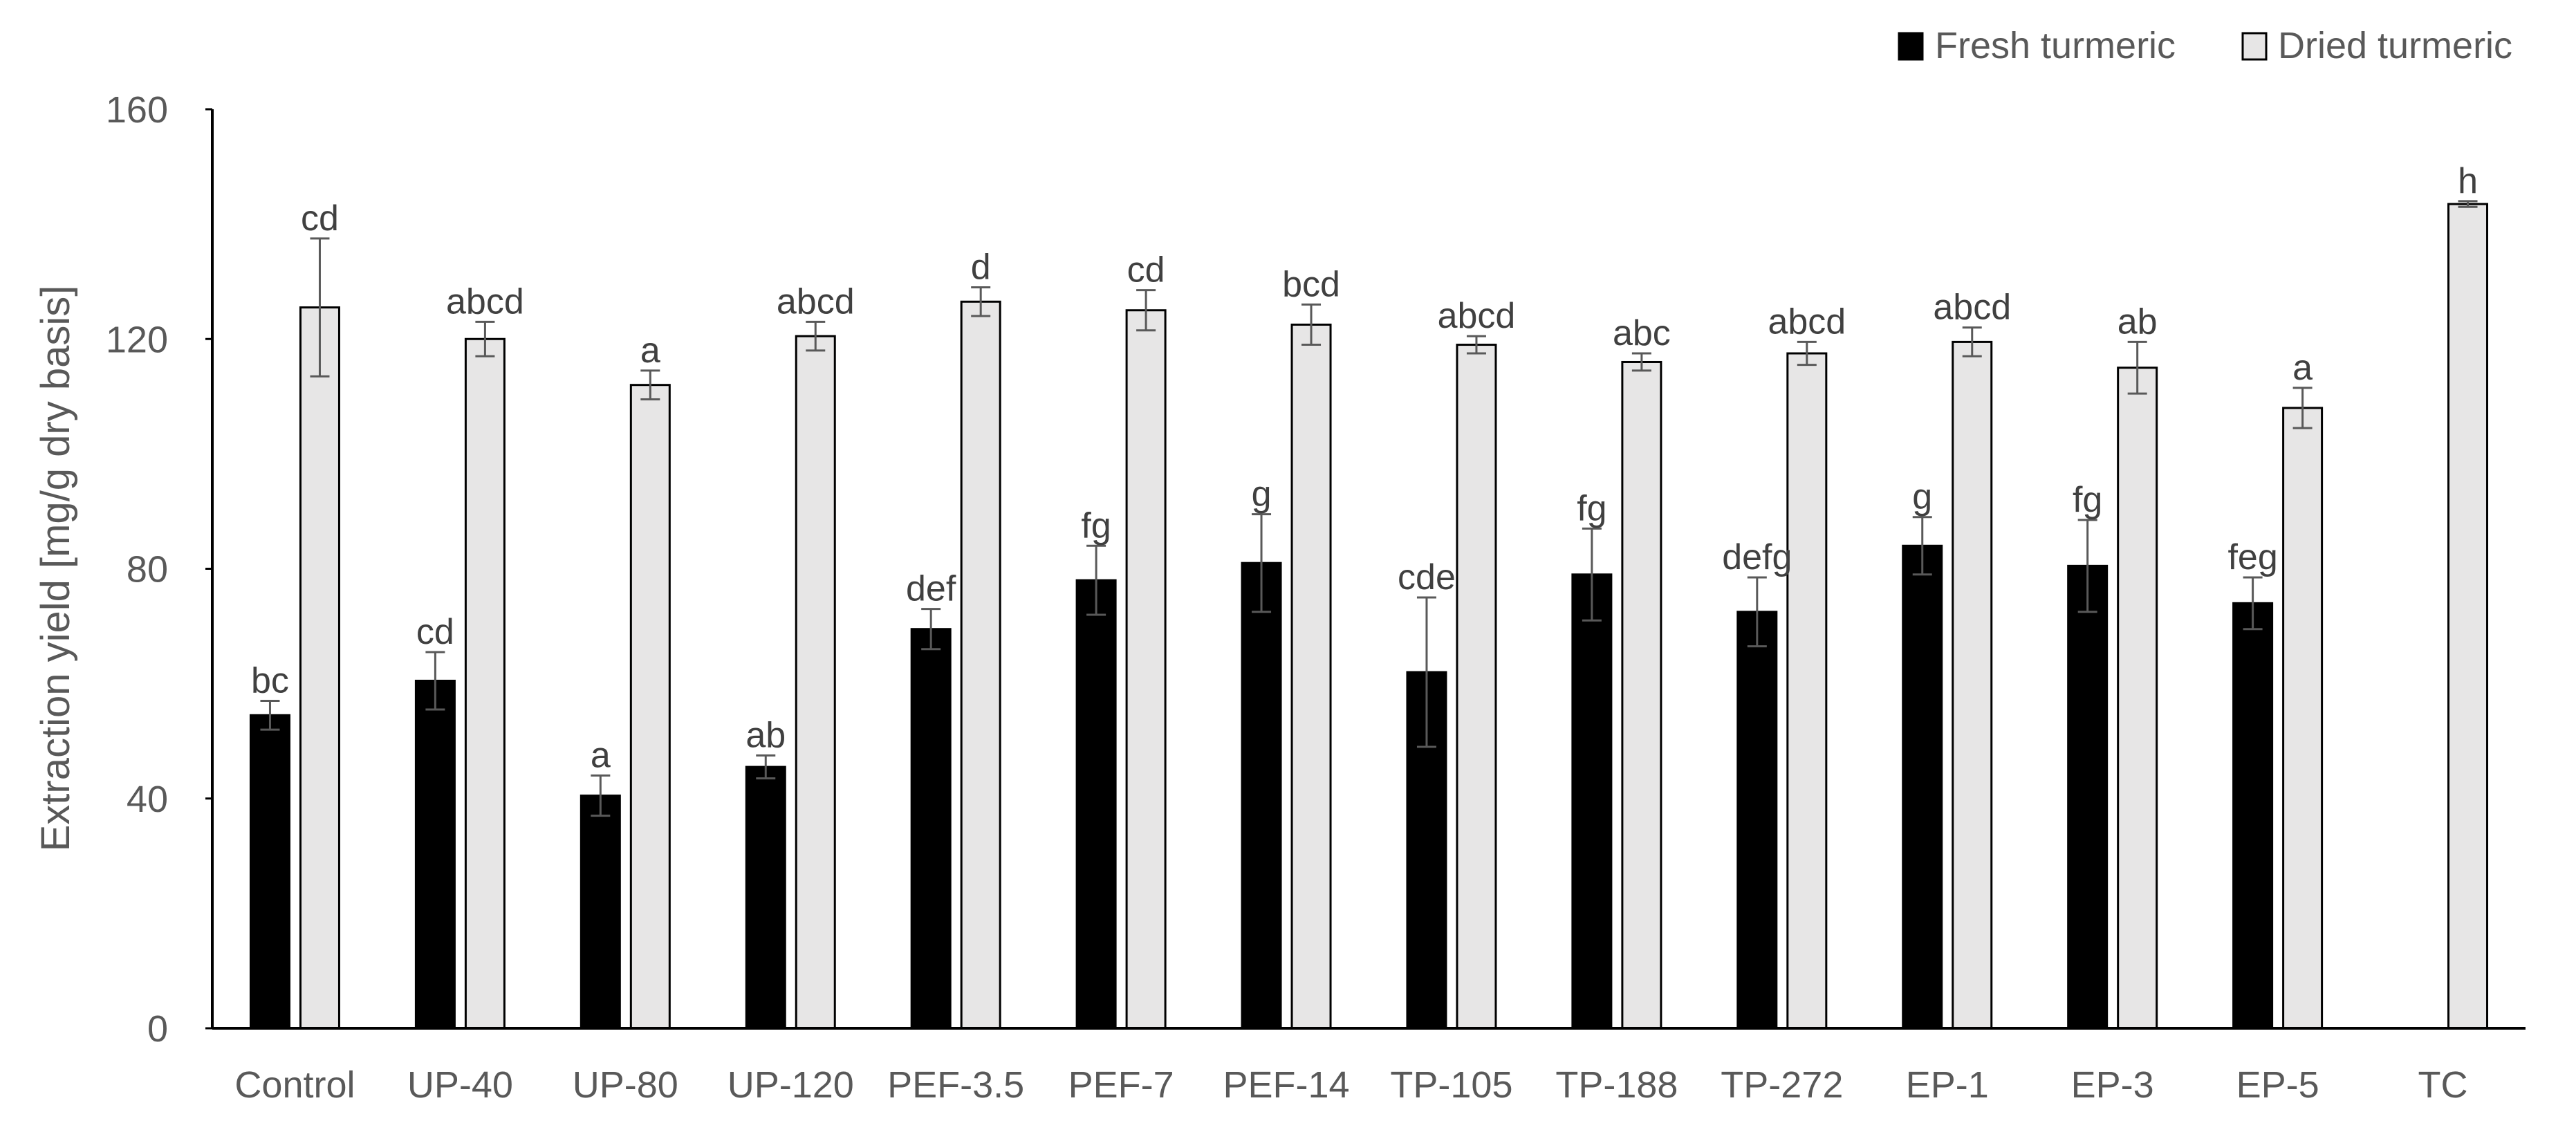  I want to click on x-tick-label: UP-40, so click(460, 1085).